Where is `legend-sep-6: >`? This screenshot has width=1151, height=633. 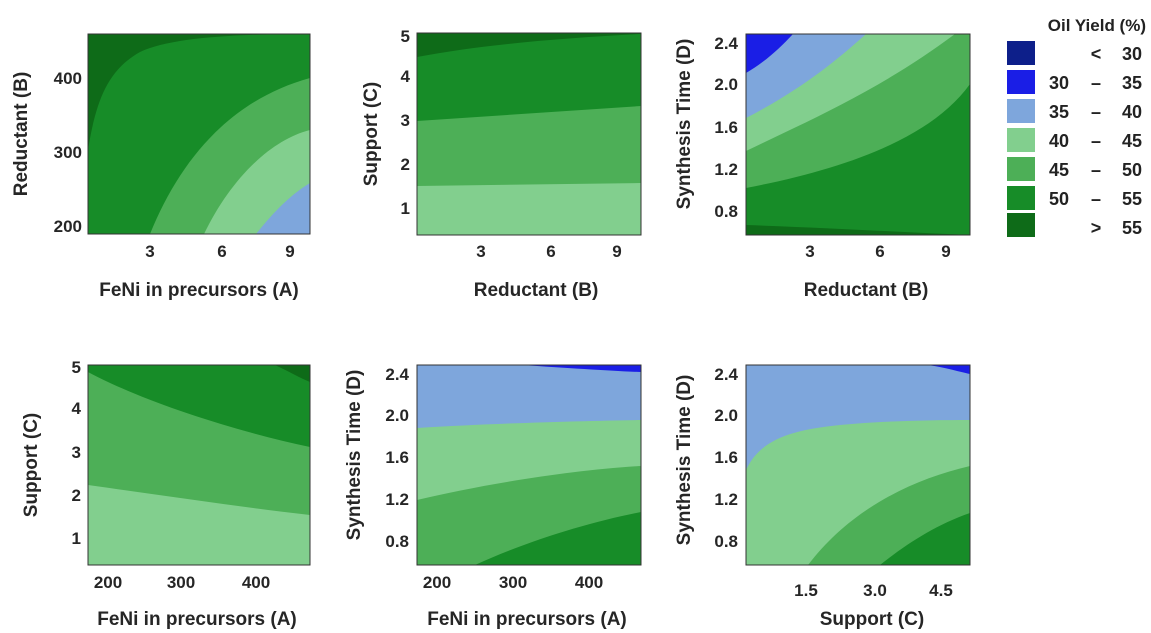 legend-sep-6: > is located at coordinates (1096, 228).